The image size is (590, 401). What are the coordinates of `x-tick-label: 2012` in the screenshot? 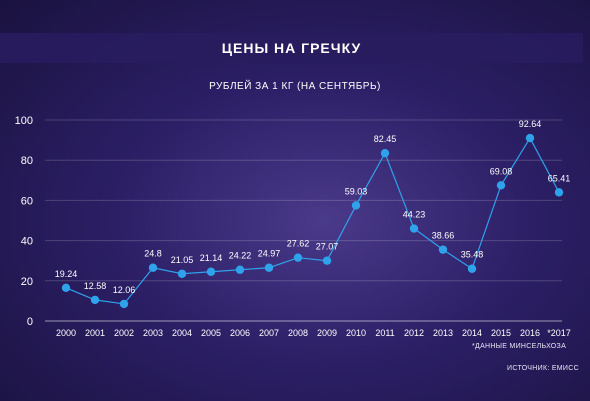 It's located at (414, 333).